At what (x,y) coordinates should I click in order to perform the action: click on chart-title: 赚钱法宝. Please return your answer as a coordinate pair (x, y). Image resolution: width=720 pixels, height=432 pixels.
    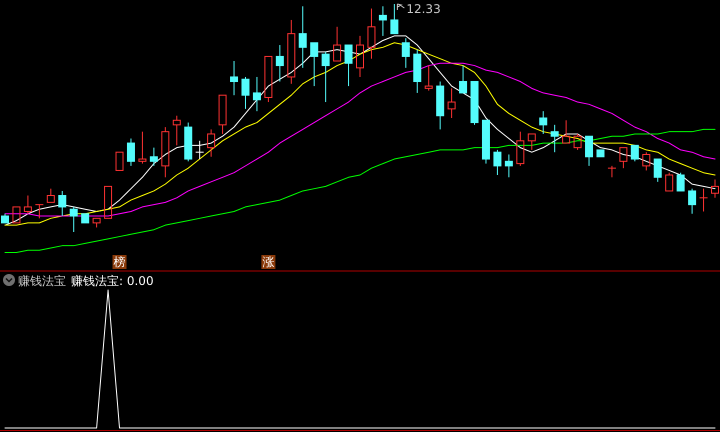
    Looking at the image, I should click on (42, 281).